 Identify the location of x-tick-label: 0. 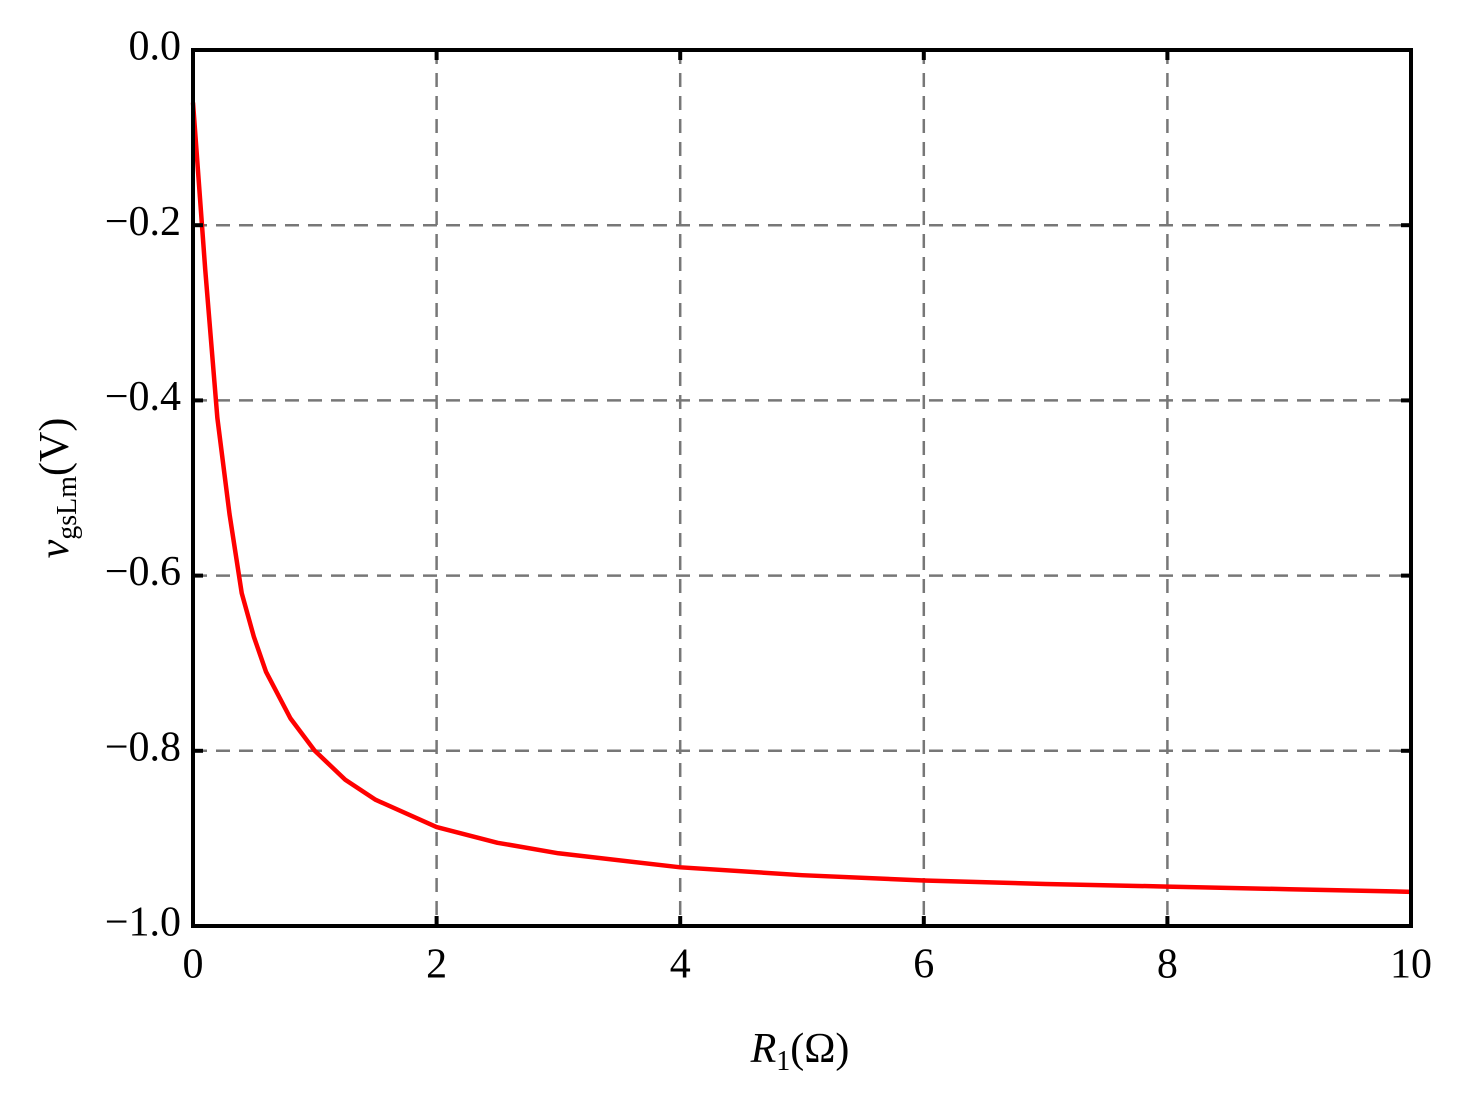
(193, 965).